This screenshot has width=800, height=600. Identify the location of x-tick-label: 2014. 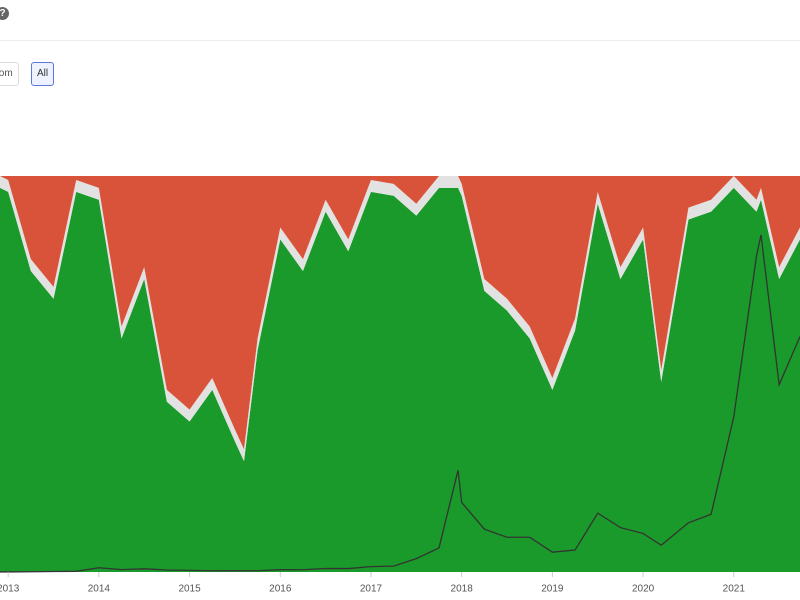
(99, 589).